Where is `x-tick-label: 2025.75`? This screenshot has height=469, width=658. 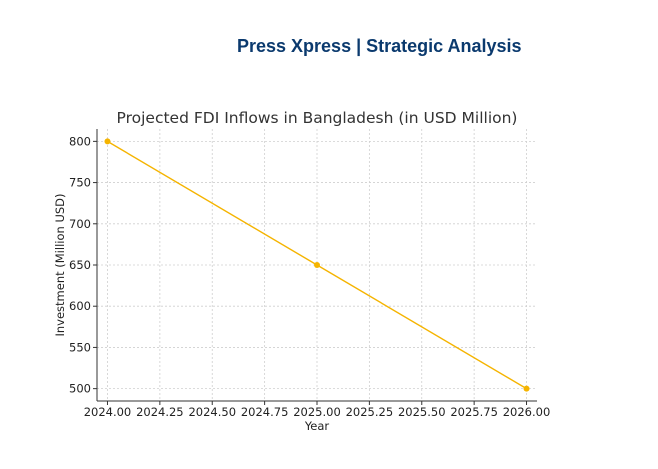 x-tick-label: 2025.75 is located at coordinates (474, 412).